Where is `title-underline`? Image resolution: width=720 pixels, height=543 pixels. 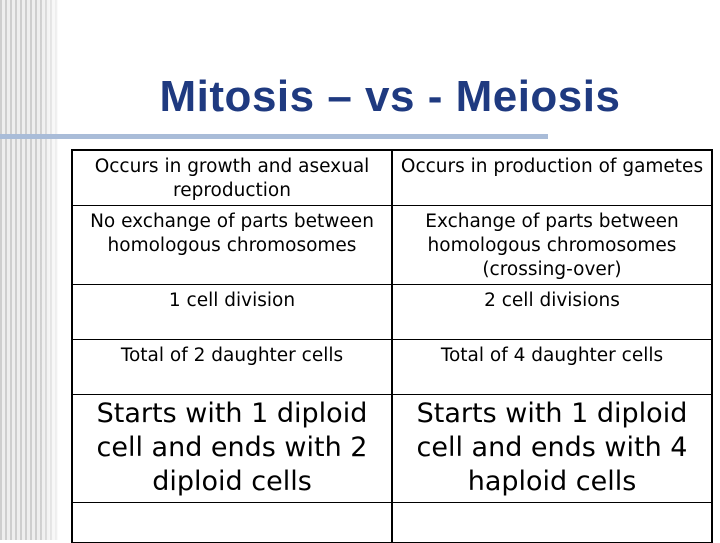
title-underline is located at coordinates (274, 136).